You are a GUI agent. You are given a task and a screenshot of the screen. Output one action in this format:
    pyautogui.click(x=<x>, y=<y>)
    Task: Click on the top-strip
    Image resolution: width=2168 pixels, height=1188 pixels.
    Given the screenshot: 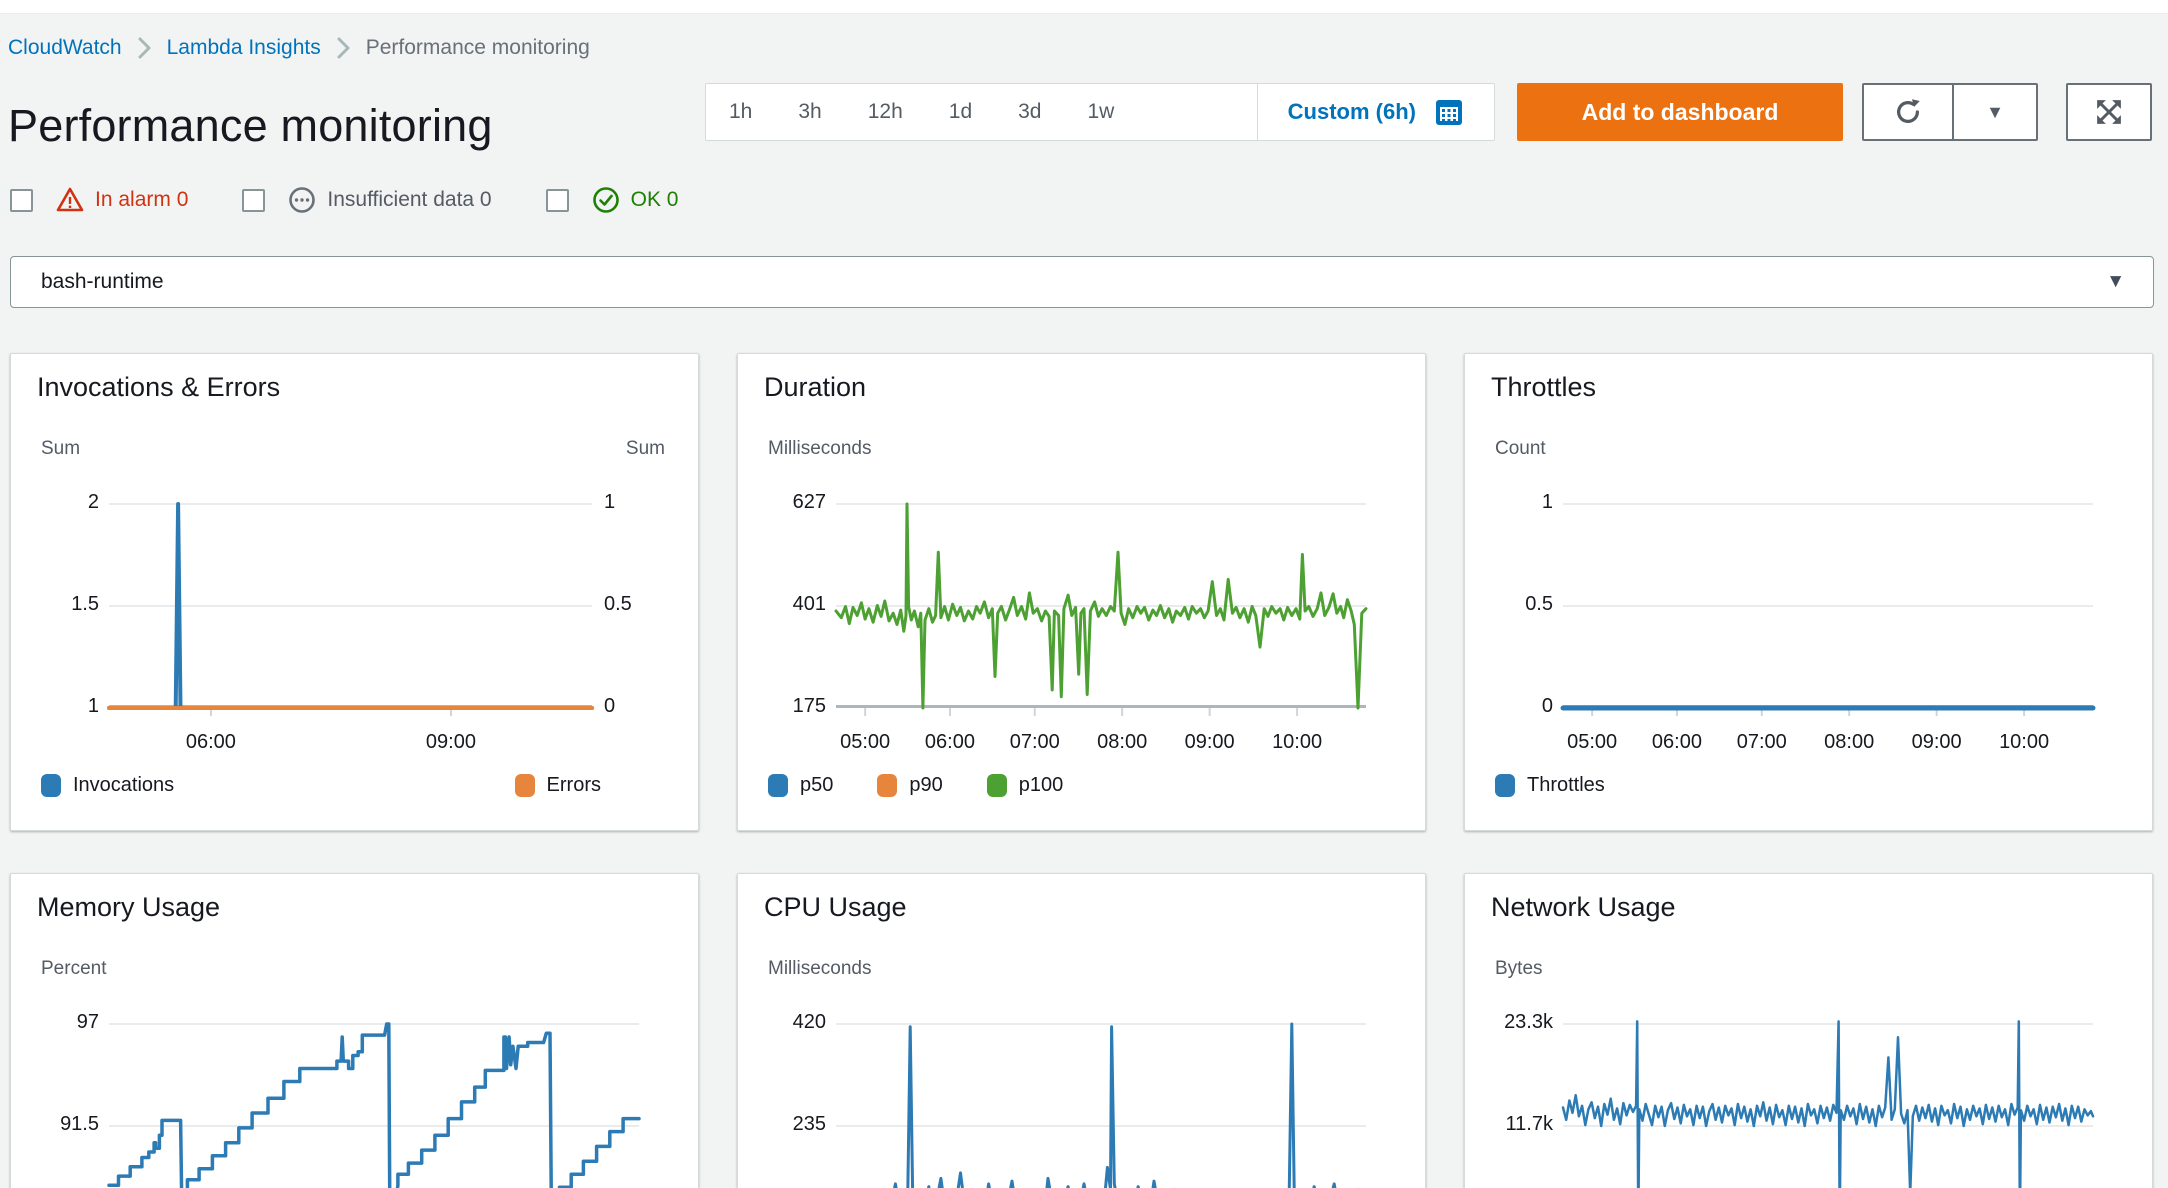 What is the action you would take?
    pyautogui.click(x=1084, y=7)
    